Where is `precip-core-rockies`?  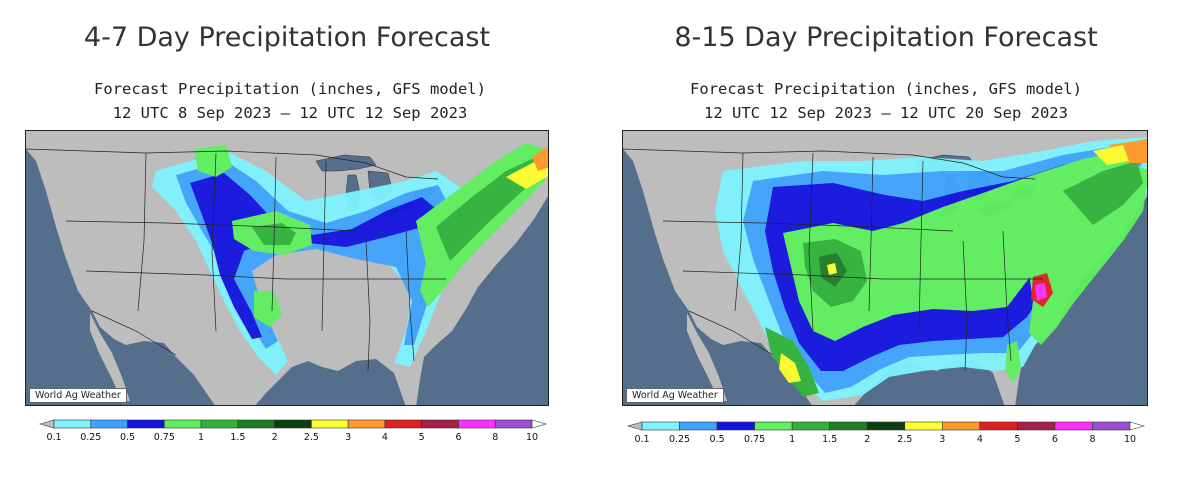
precip-core-rockies is located at coordinates (213, 161).